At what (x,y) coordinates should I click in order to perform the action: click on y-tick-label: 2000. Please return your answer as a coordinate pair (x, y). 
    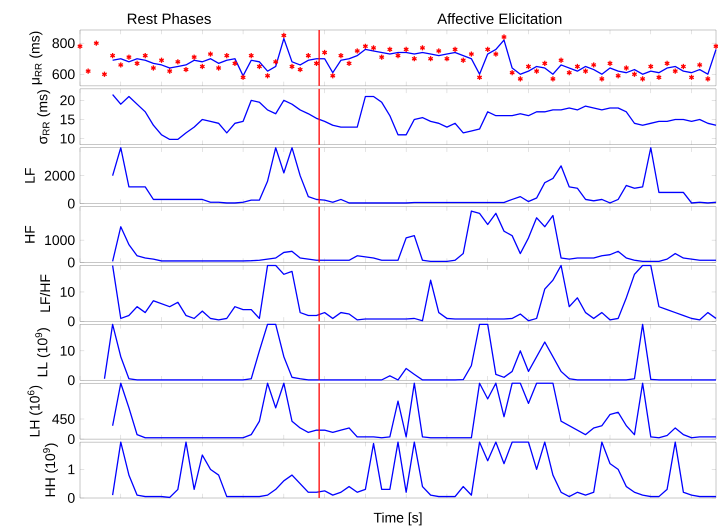
    Looking at the image, I should click on (59, 175).